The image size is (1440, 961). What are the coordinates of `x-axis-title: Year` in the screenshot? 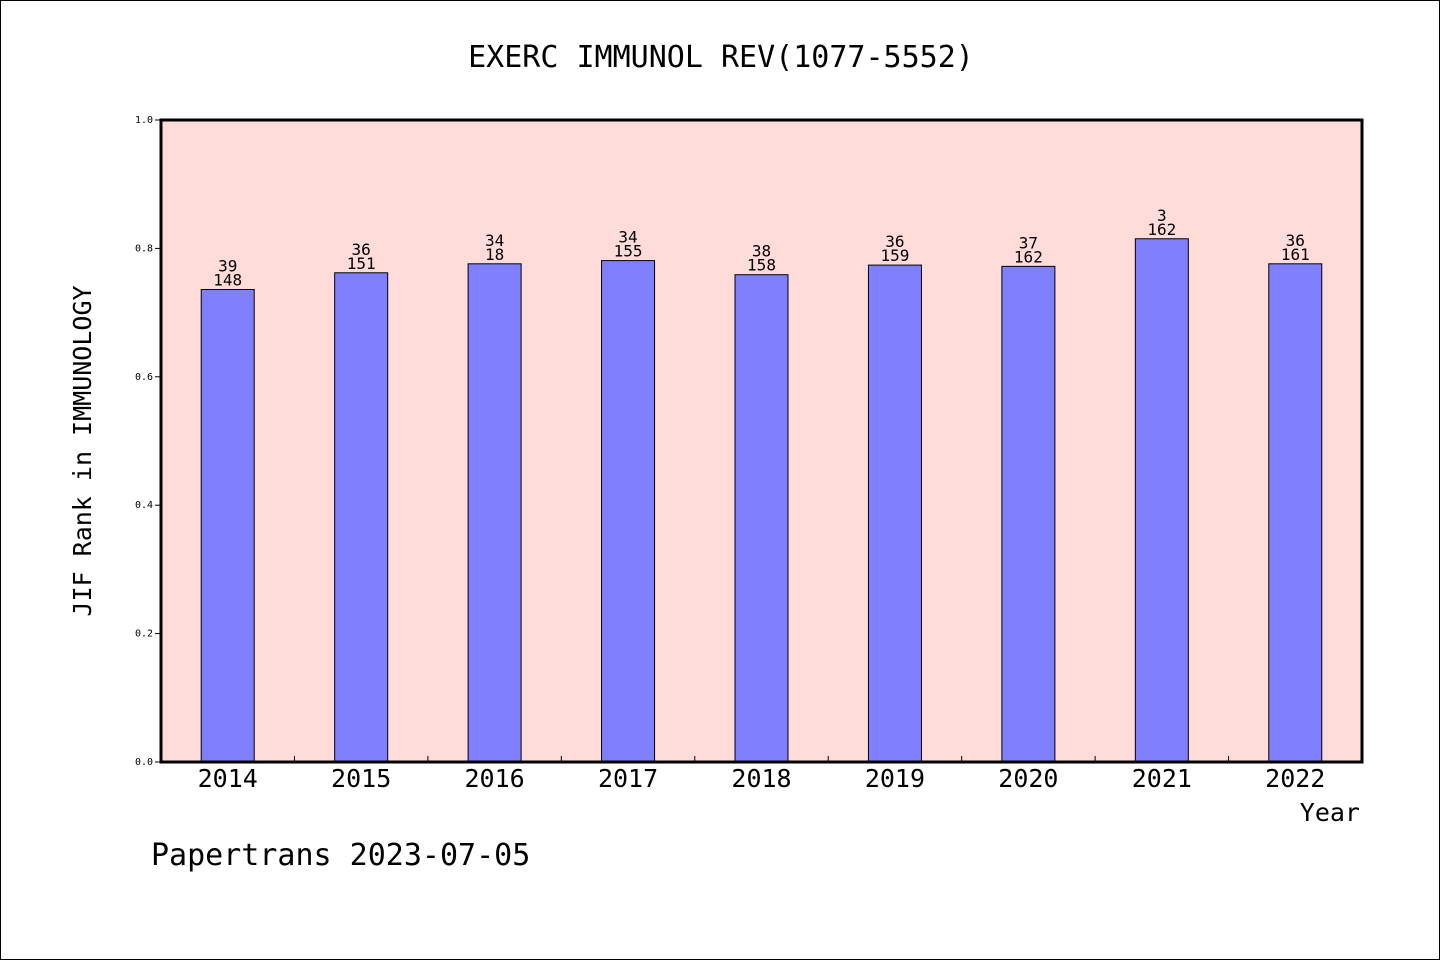 It's located at (1330, 812).